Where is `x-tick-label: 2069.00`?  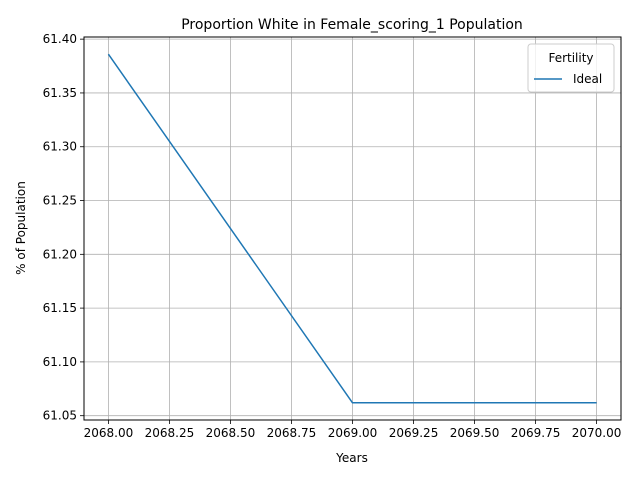 x-tick-label: 2069.00 is located at coordinates (353, 433).